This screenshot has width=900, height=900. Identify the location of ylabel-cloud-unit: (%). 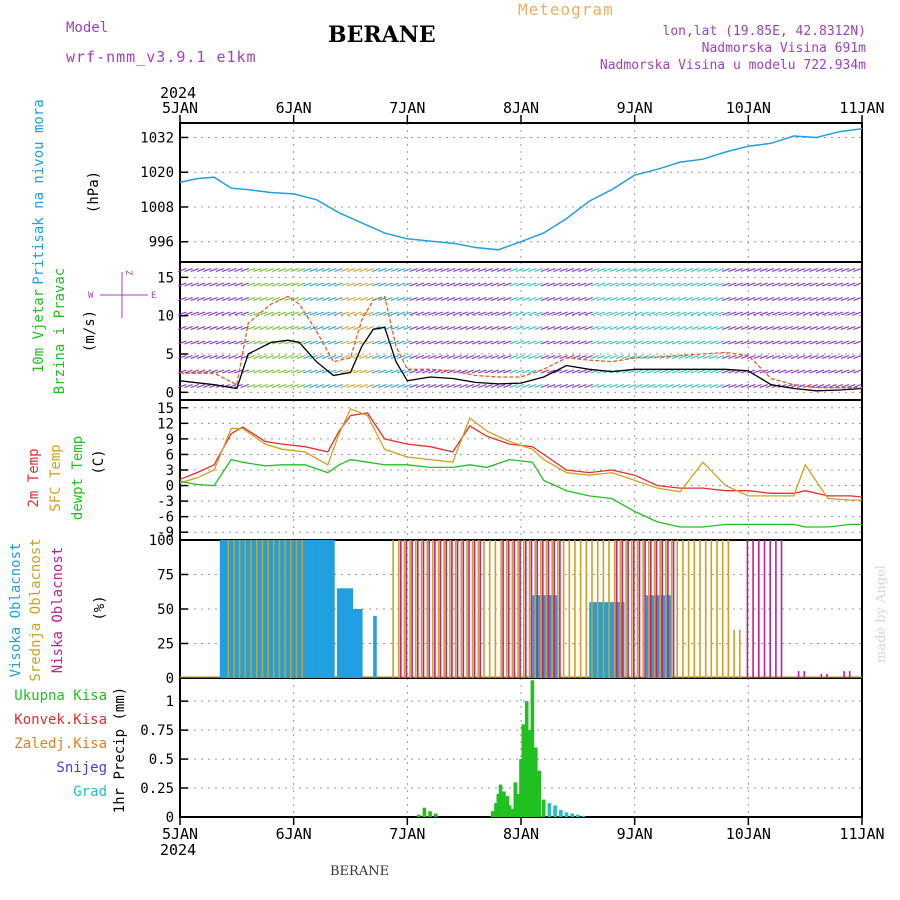
(100, 607).